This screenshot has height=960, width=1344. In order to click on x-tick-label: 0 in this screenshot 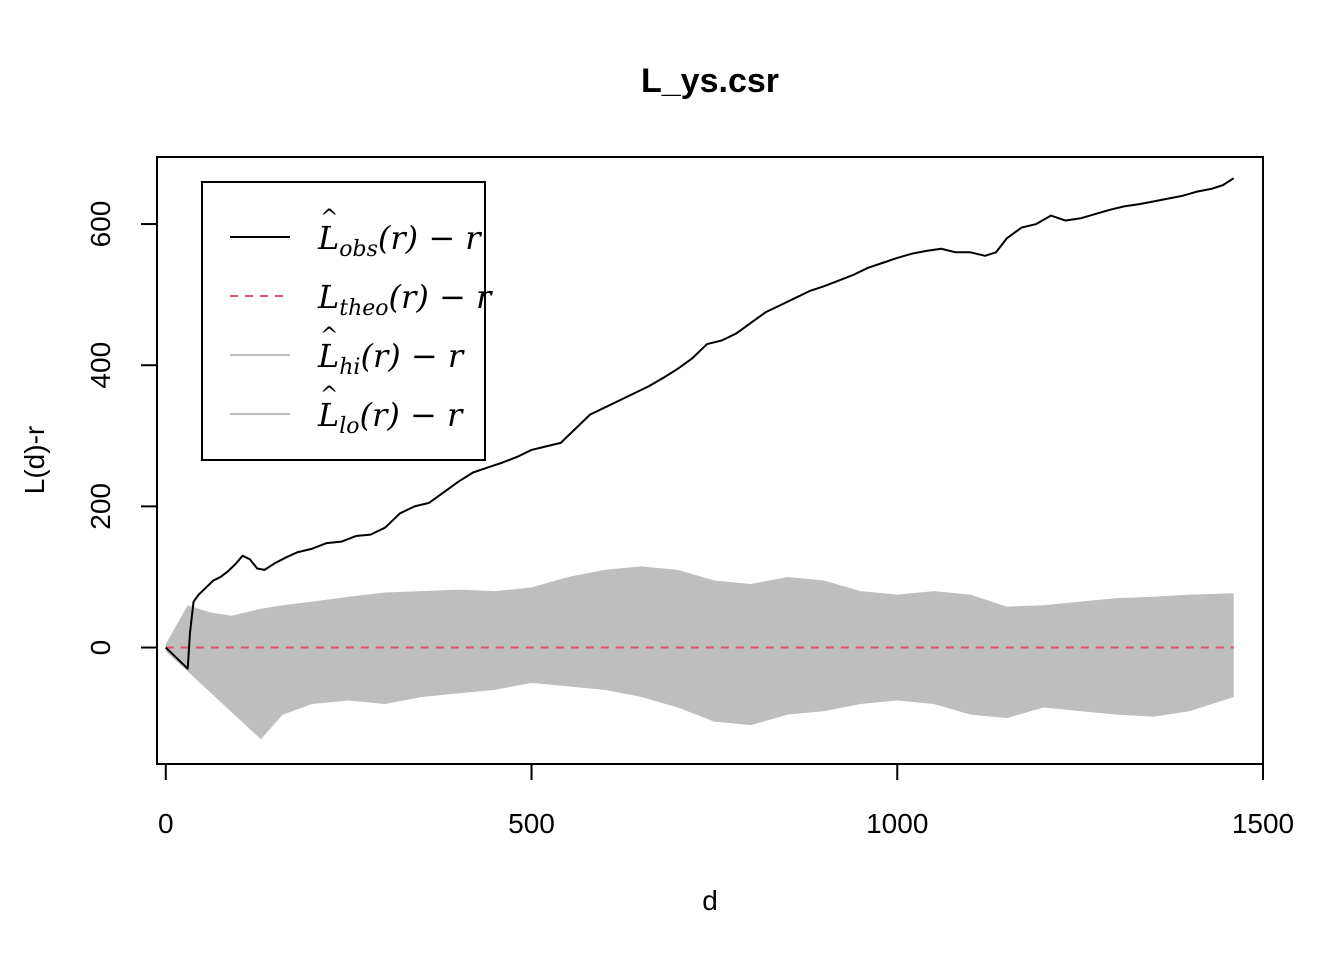, I will do `click(166, 823)`.